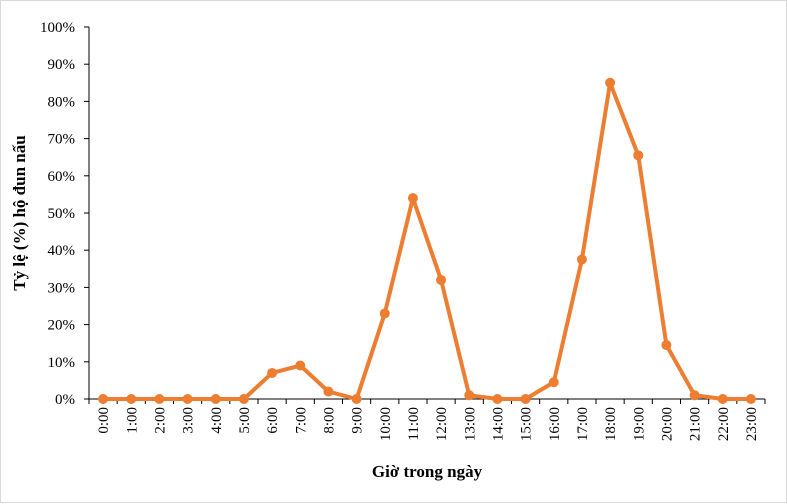  What do you see at coordinates (442, 424) in the screenshot?
I see `x-tick-label: 12:00` at bounding box center [442, 424].